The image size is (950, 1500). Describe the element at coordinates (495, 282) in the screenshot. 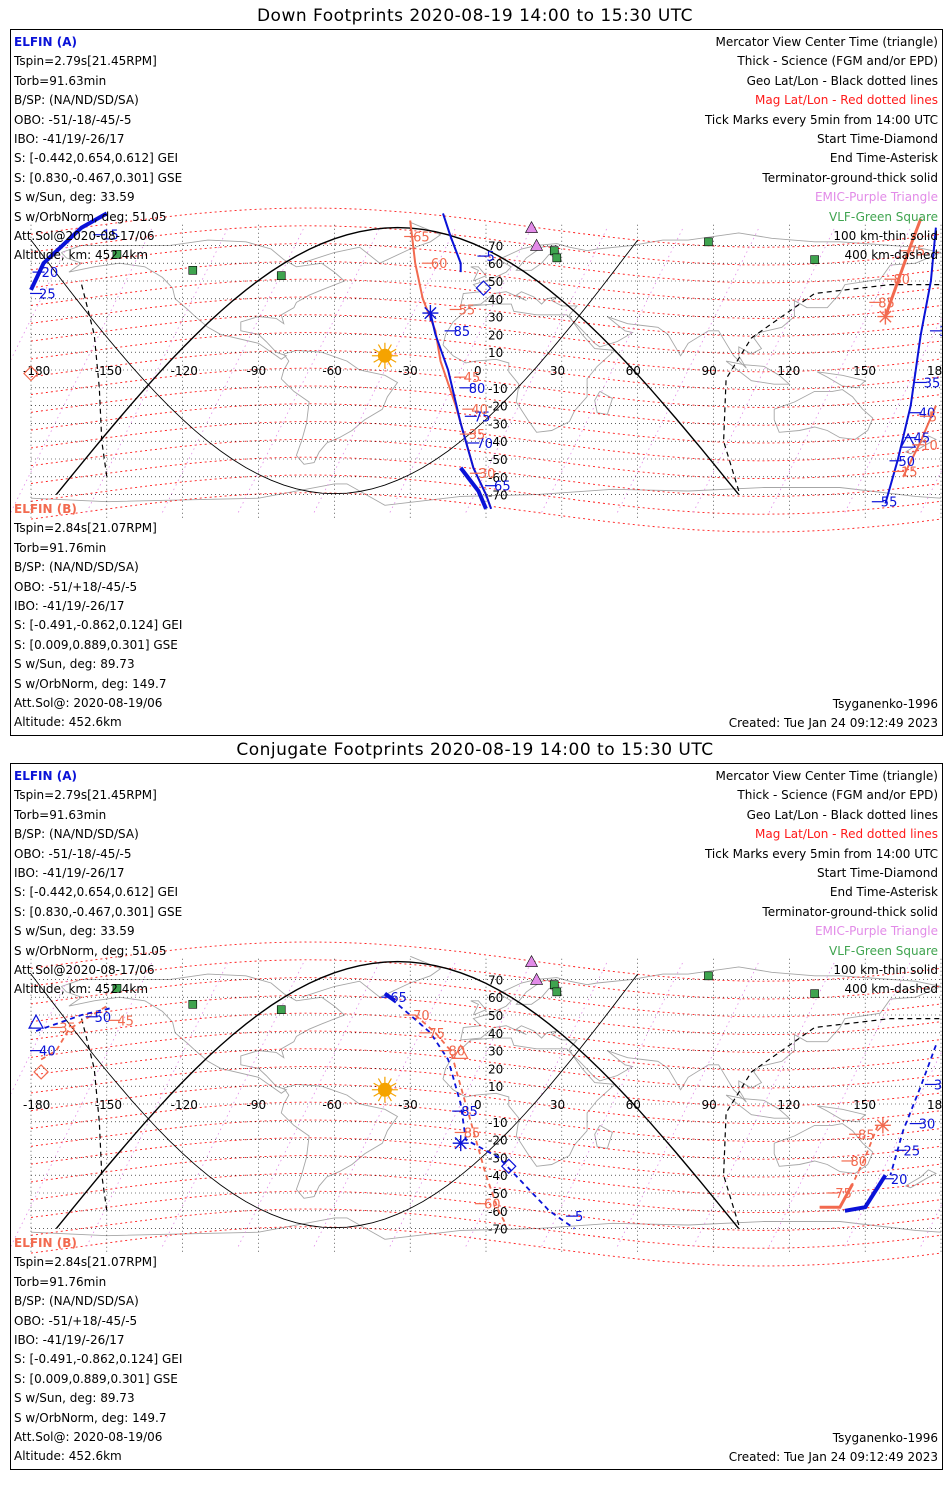

I see `lat-tick-label: 50` at that location.